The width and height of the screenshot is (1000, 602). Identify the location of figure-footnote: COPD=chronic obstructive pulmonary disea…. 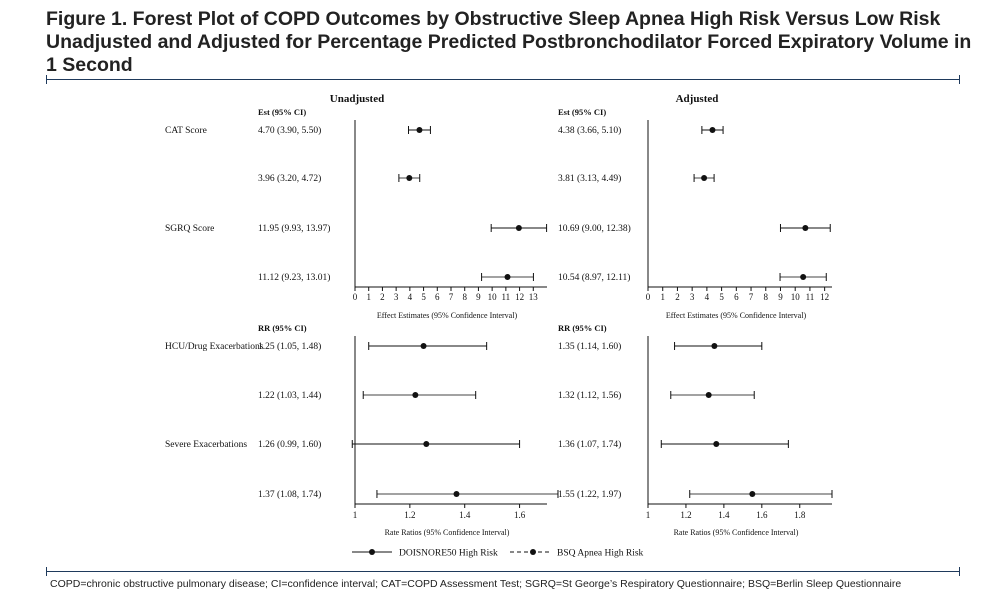
(476, 584).